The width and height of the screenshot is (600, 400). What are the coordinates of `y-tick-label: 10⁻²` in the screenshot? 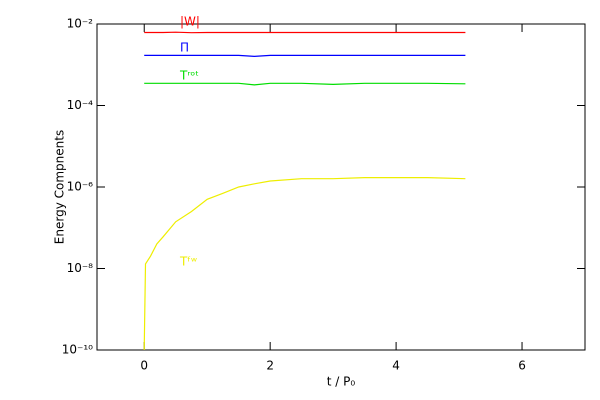 It's located at (80, 24).